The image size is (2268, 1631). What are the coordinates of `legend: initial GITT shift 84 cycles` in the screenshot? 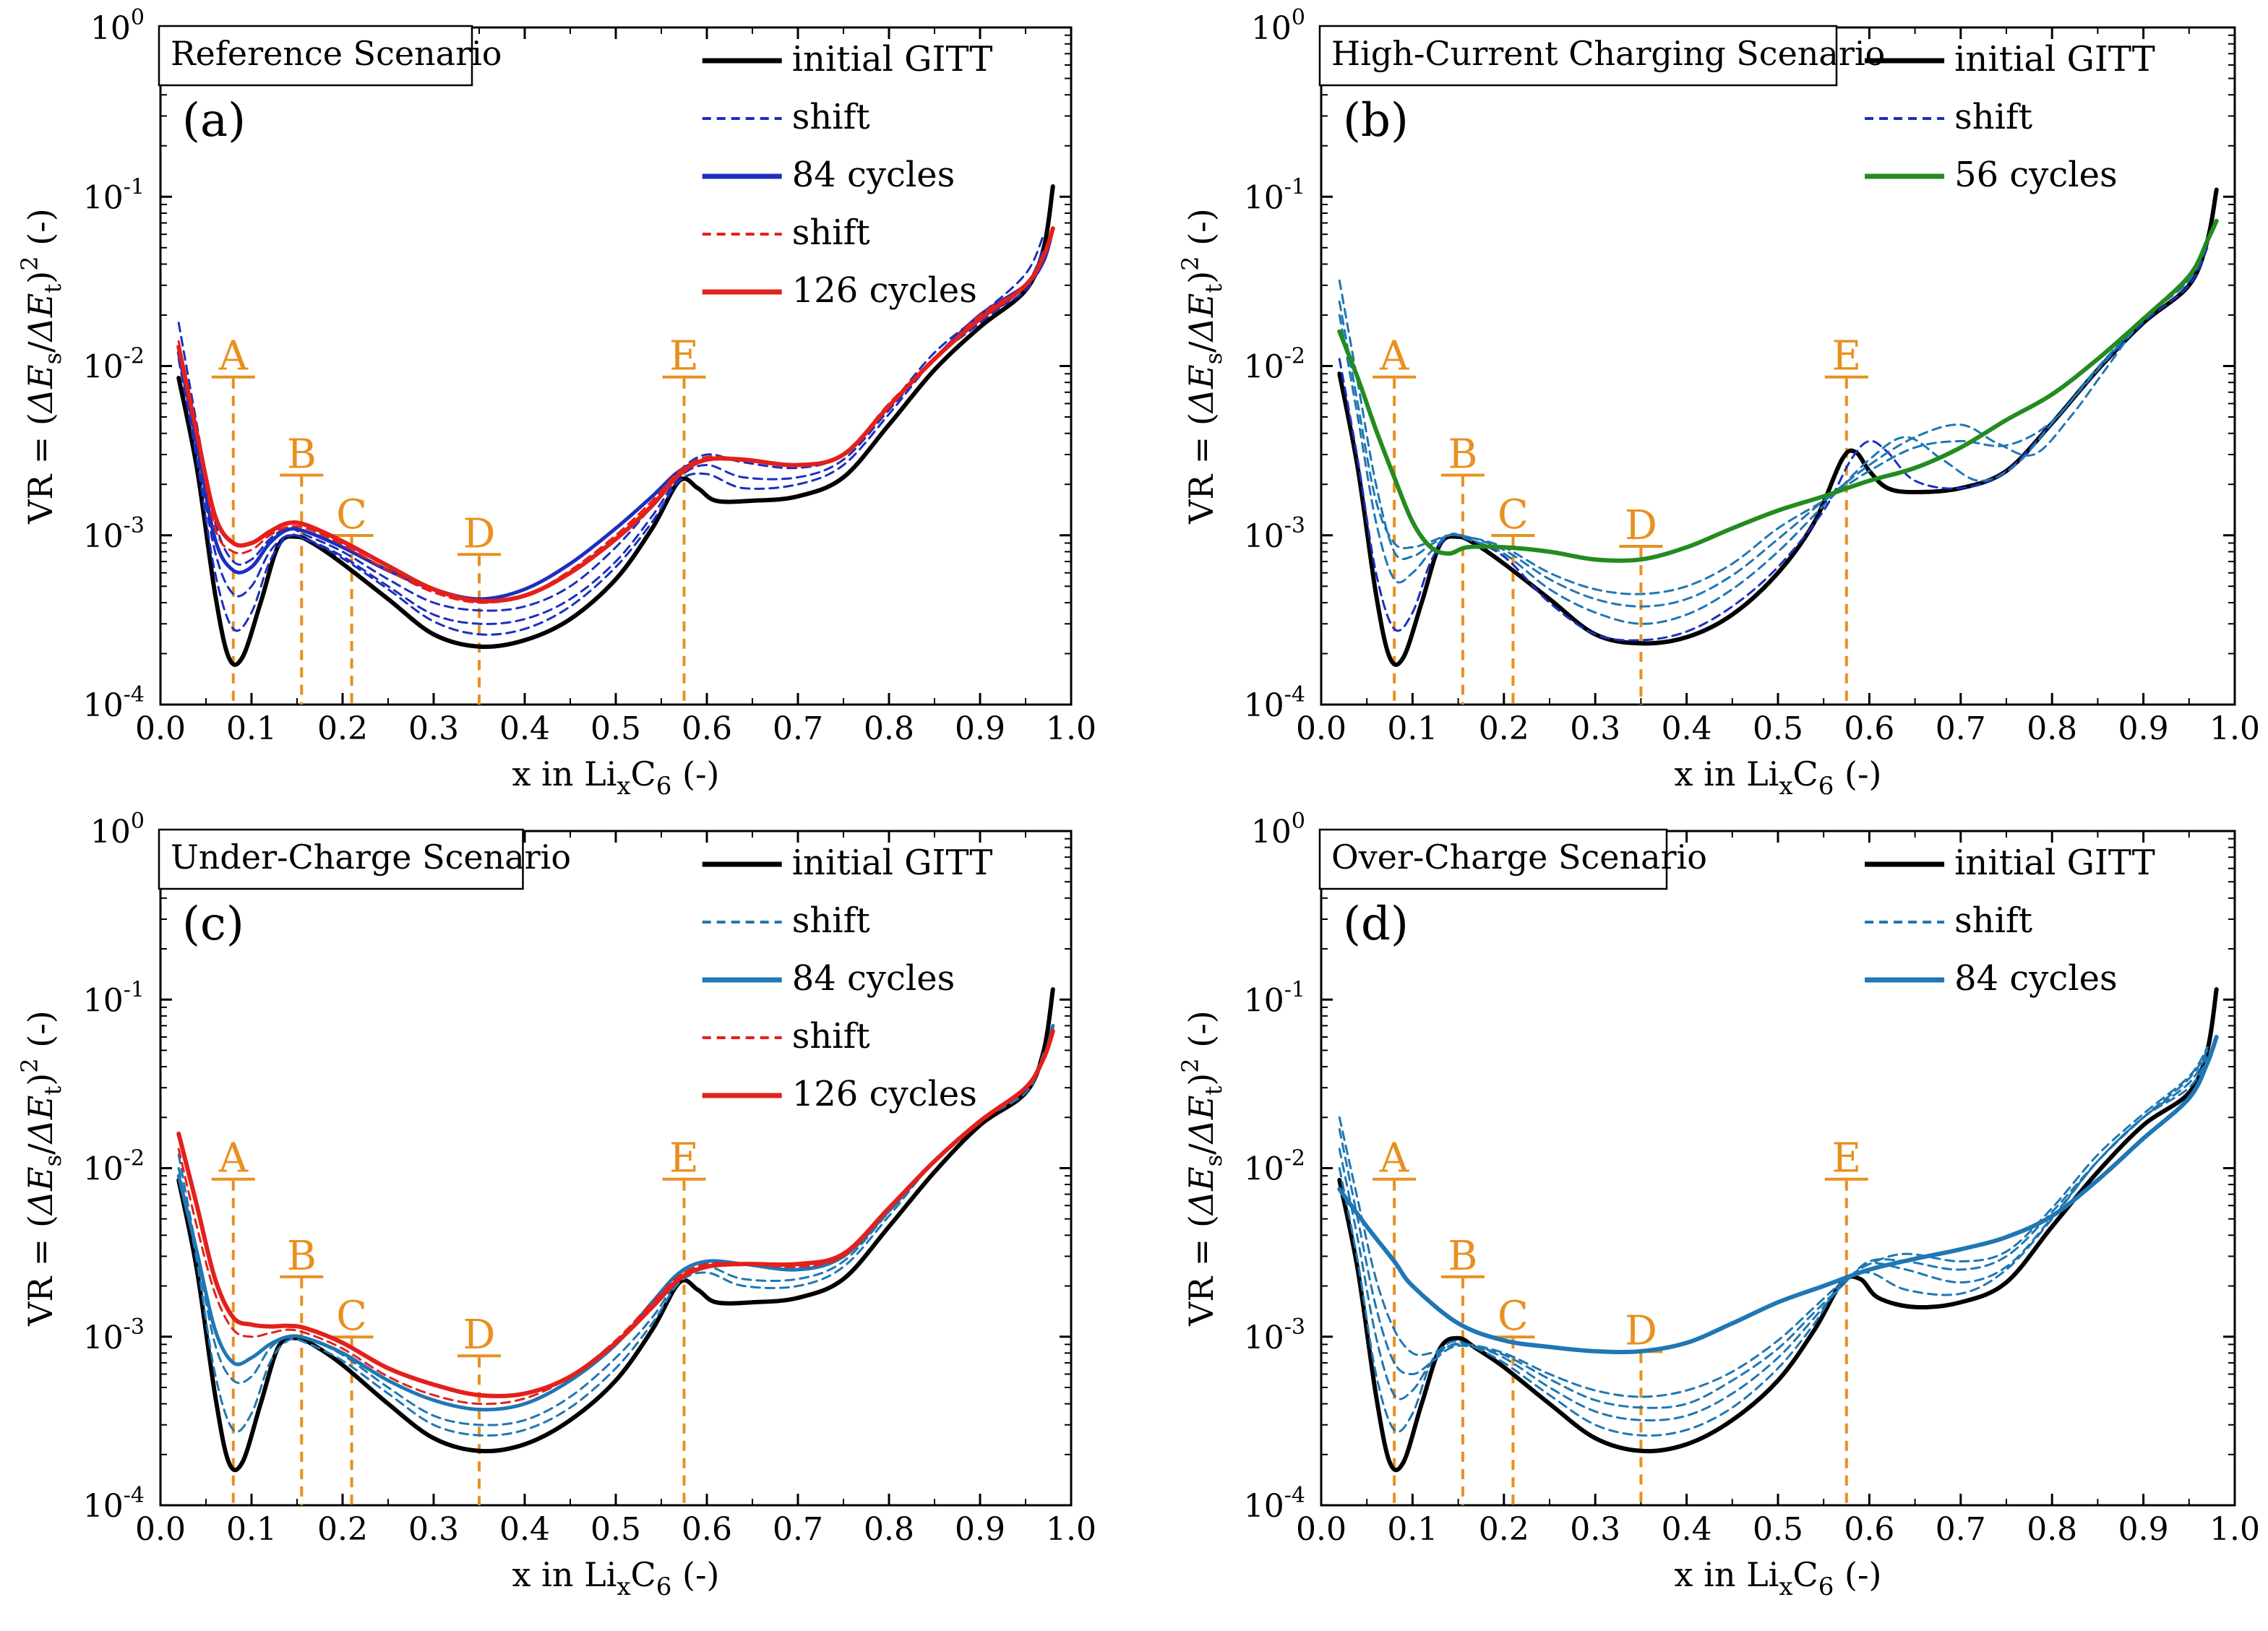 It's located at (2010, 921).